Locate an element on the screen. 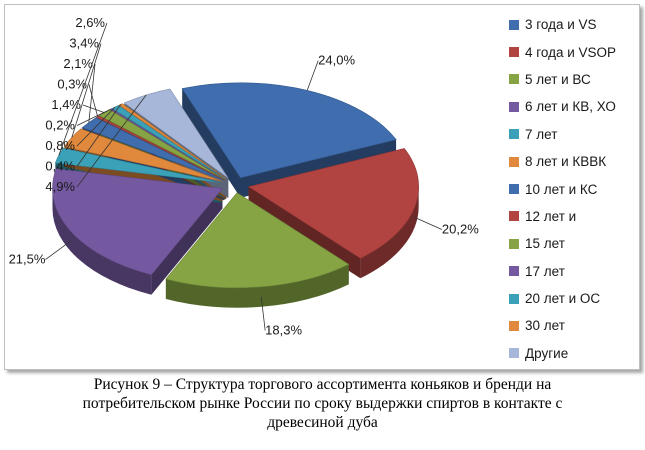  legend-item: 30 лет is located at coordinates (573, 325).